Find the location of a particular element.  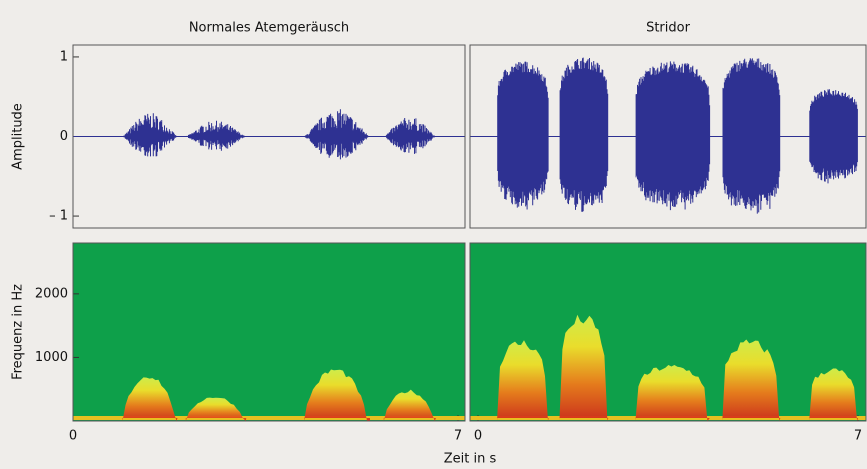

y-tick-label: 2000 is located at coordinates (51, 293).